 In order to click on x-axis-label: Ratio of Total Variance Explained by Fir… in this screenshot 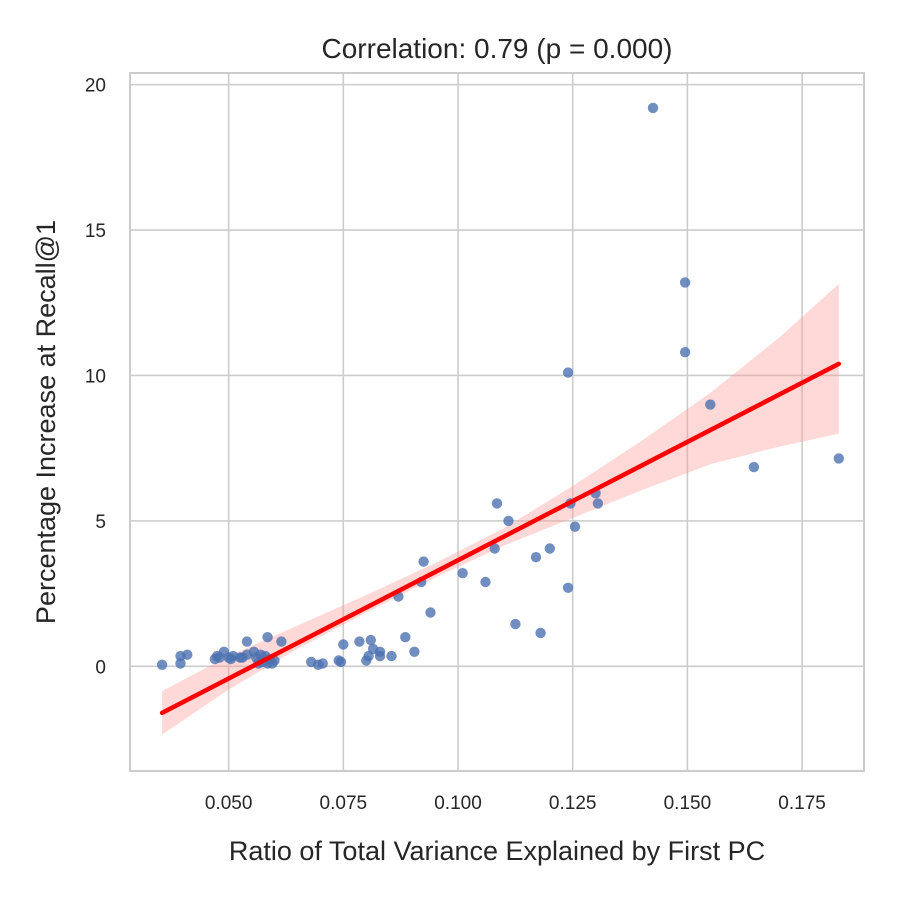, I will do `click(497, 851)`.